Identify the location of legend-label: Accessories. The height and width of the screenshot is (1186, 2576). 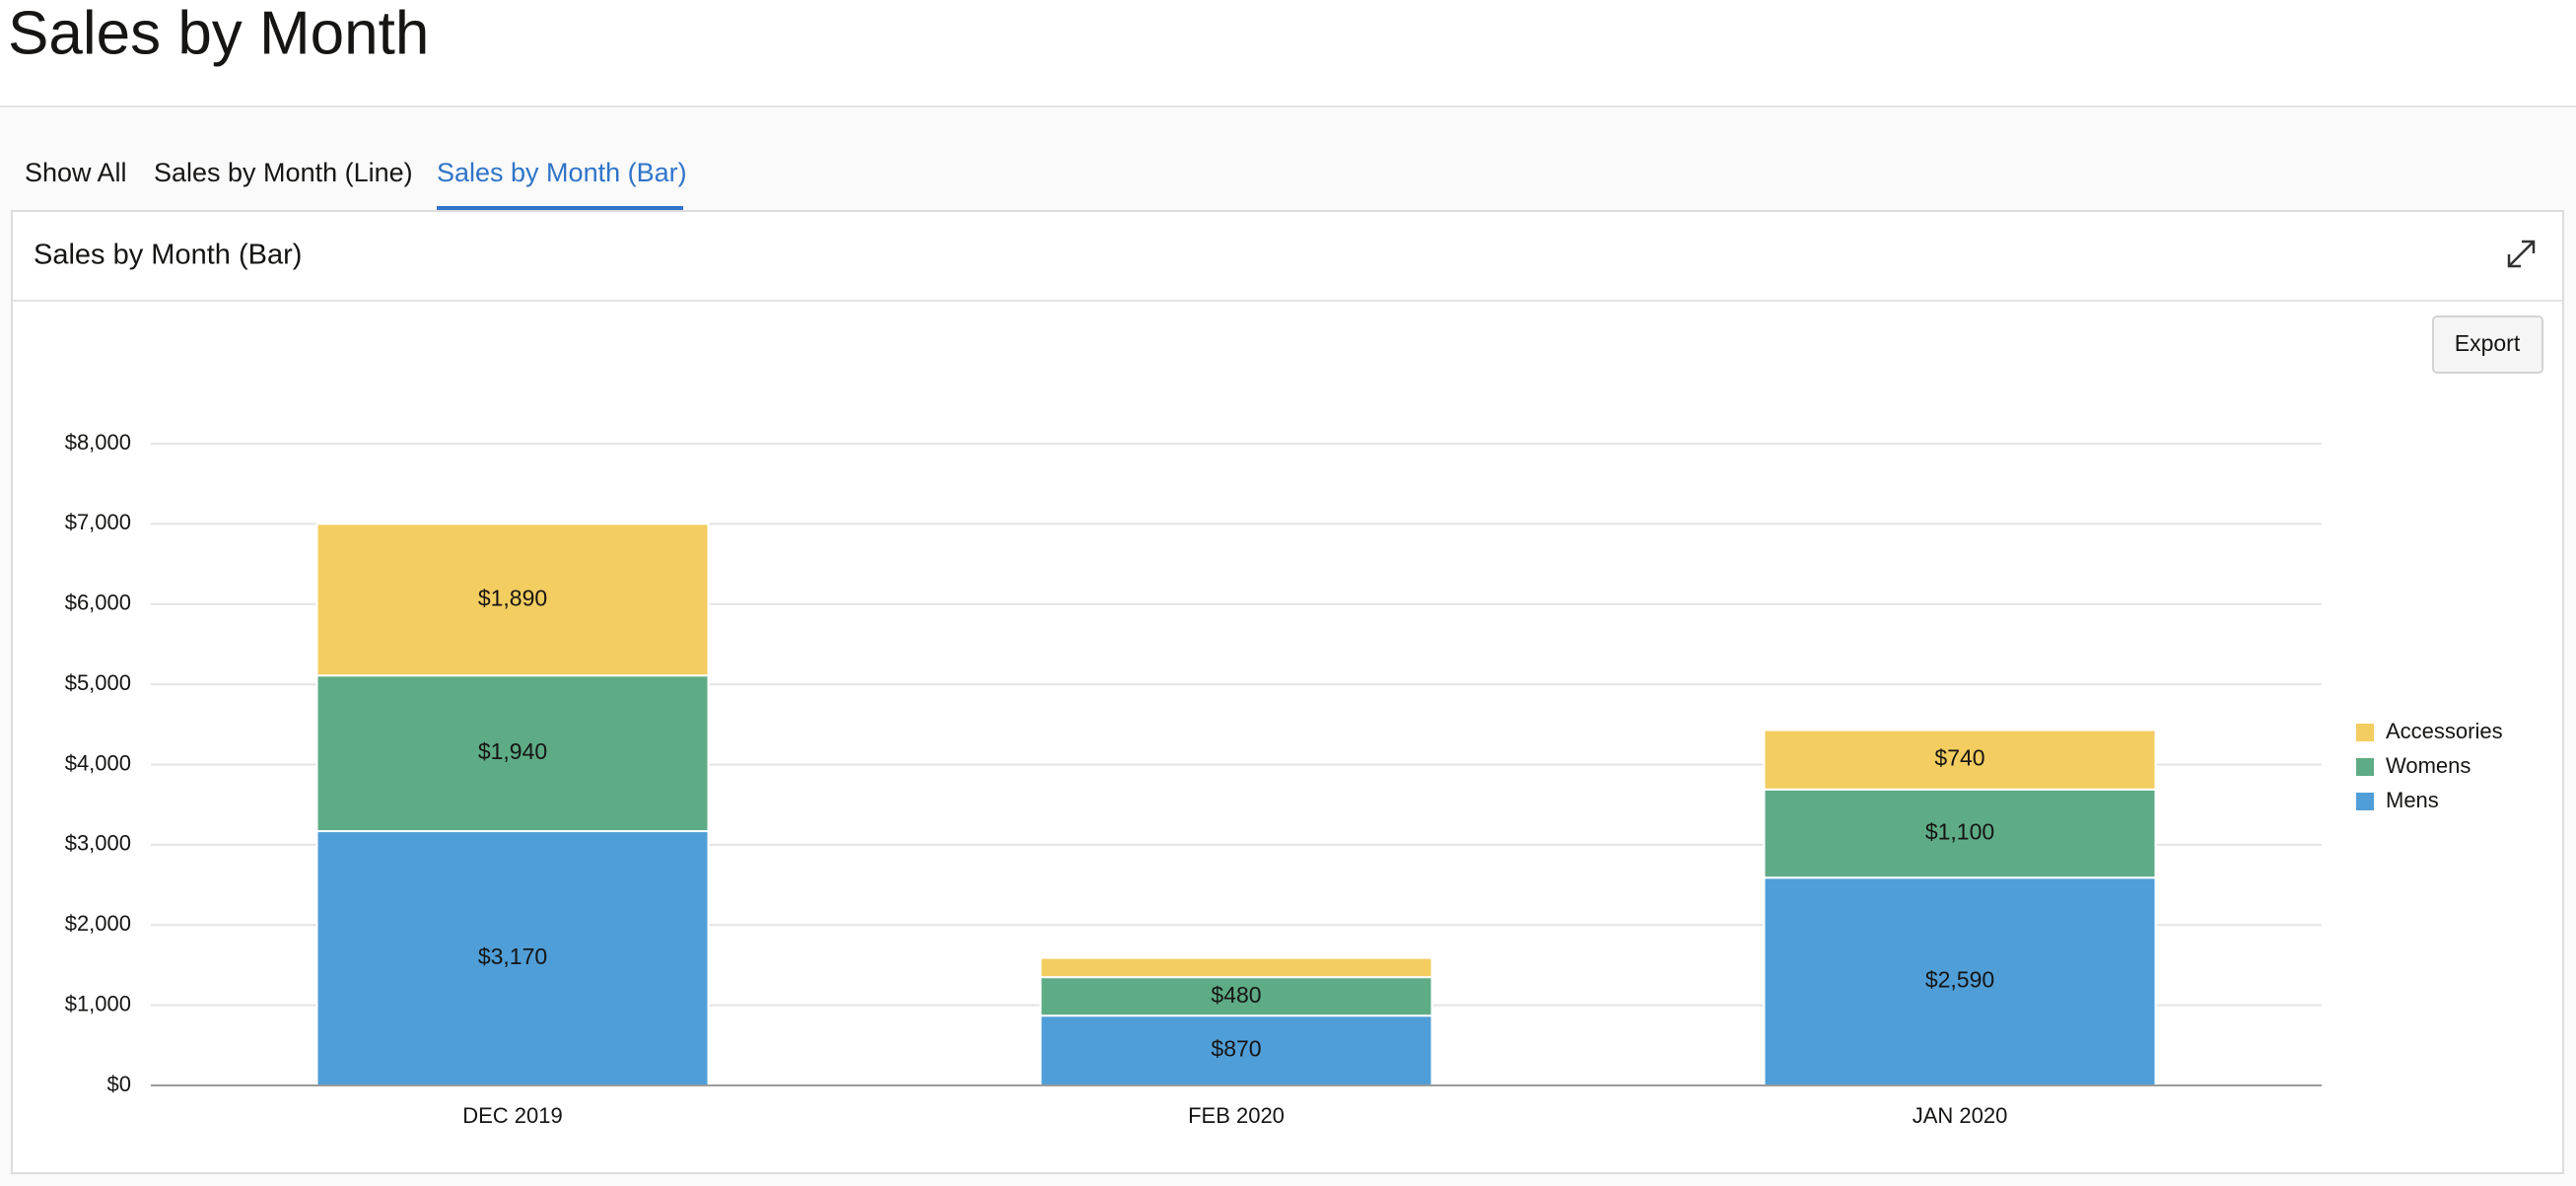
(2444, 731).